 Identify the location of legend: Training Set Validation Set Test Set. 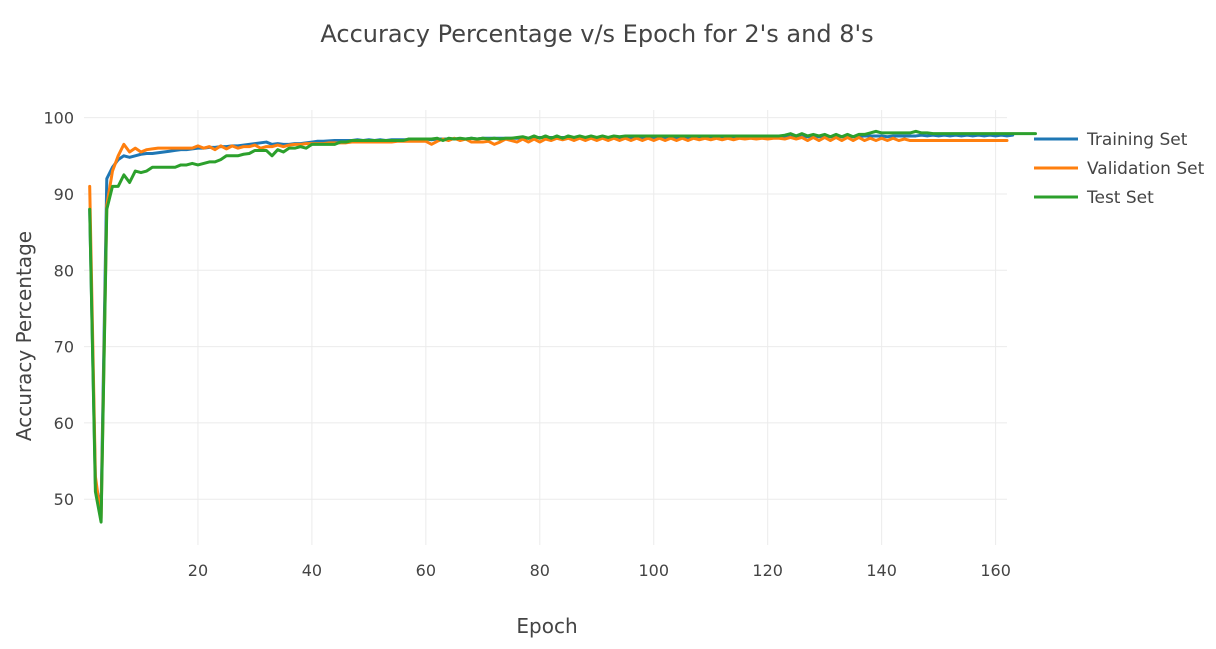
(1119, 169).